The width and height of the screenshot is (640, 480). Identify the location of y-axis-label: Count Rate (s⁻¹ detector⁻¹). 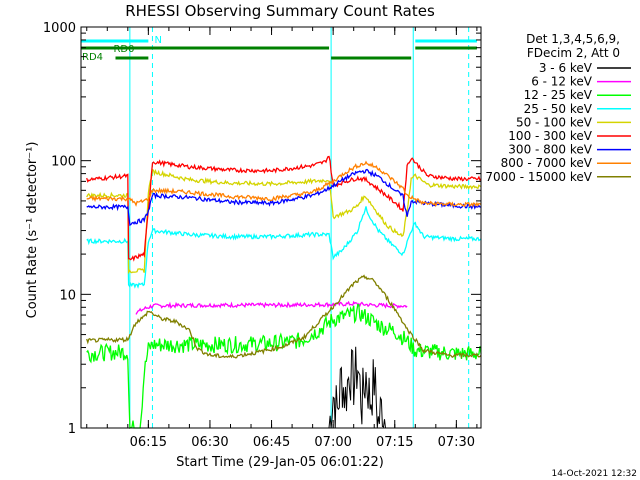
(32, 230).